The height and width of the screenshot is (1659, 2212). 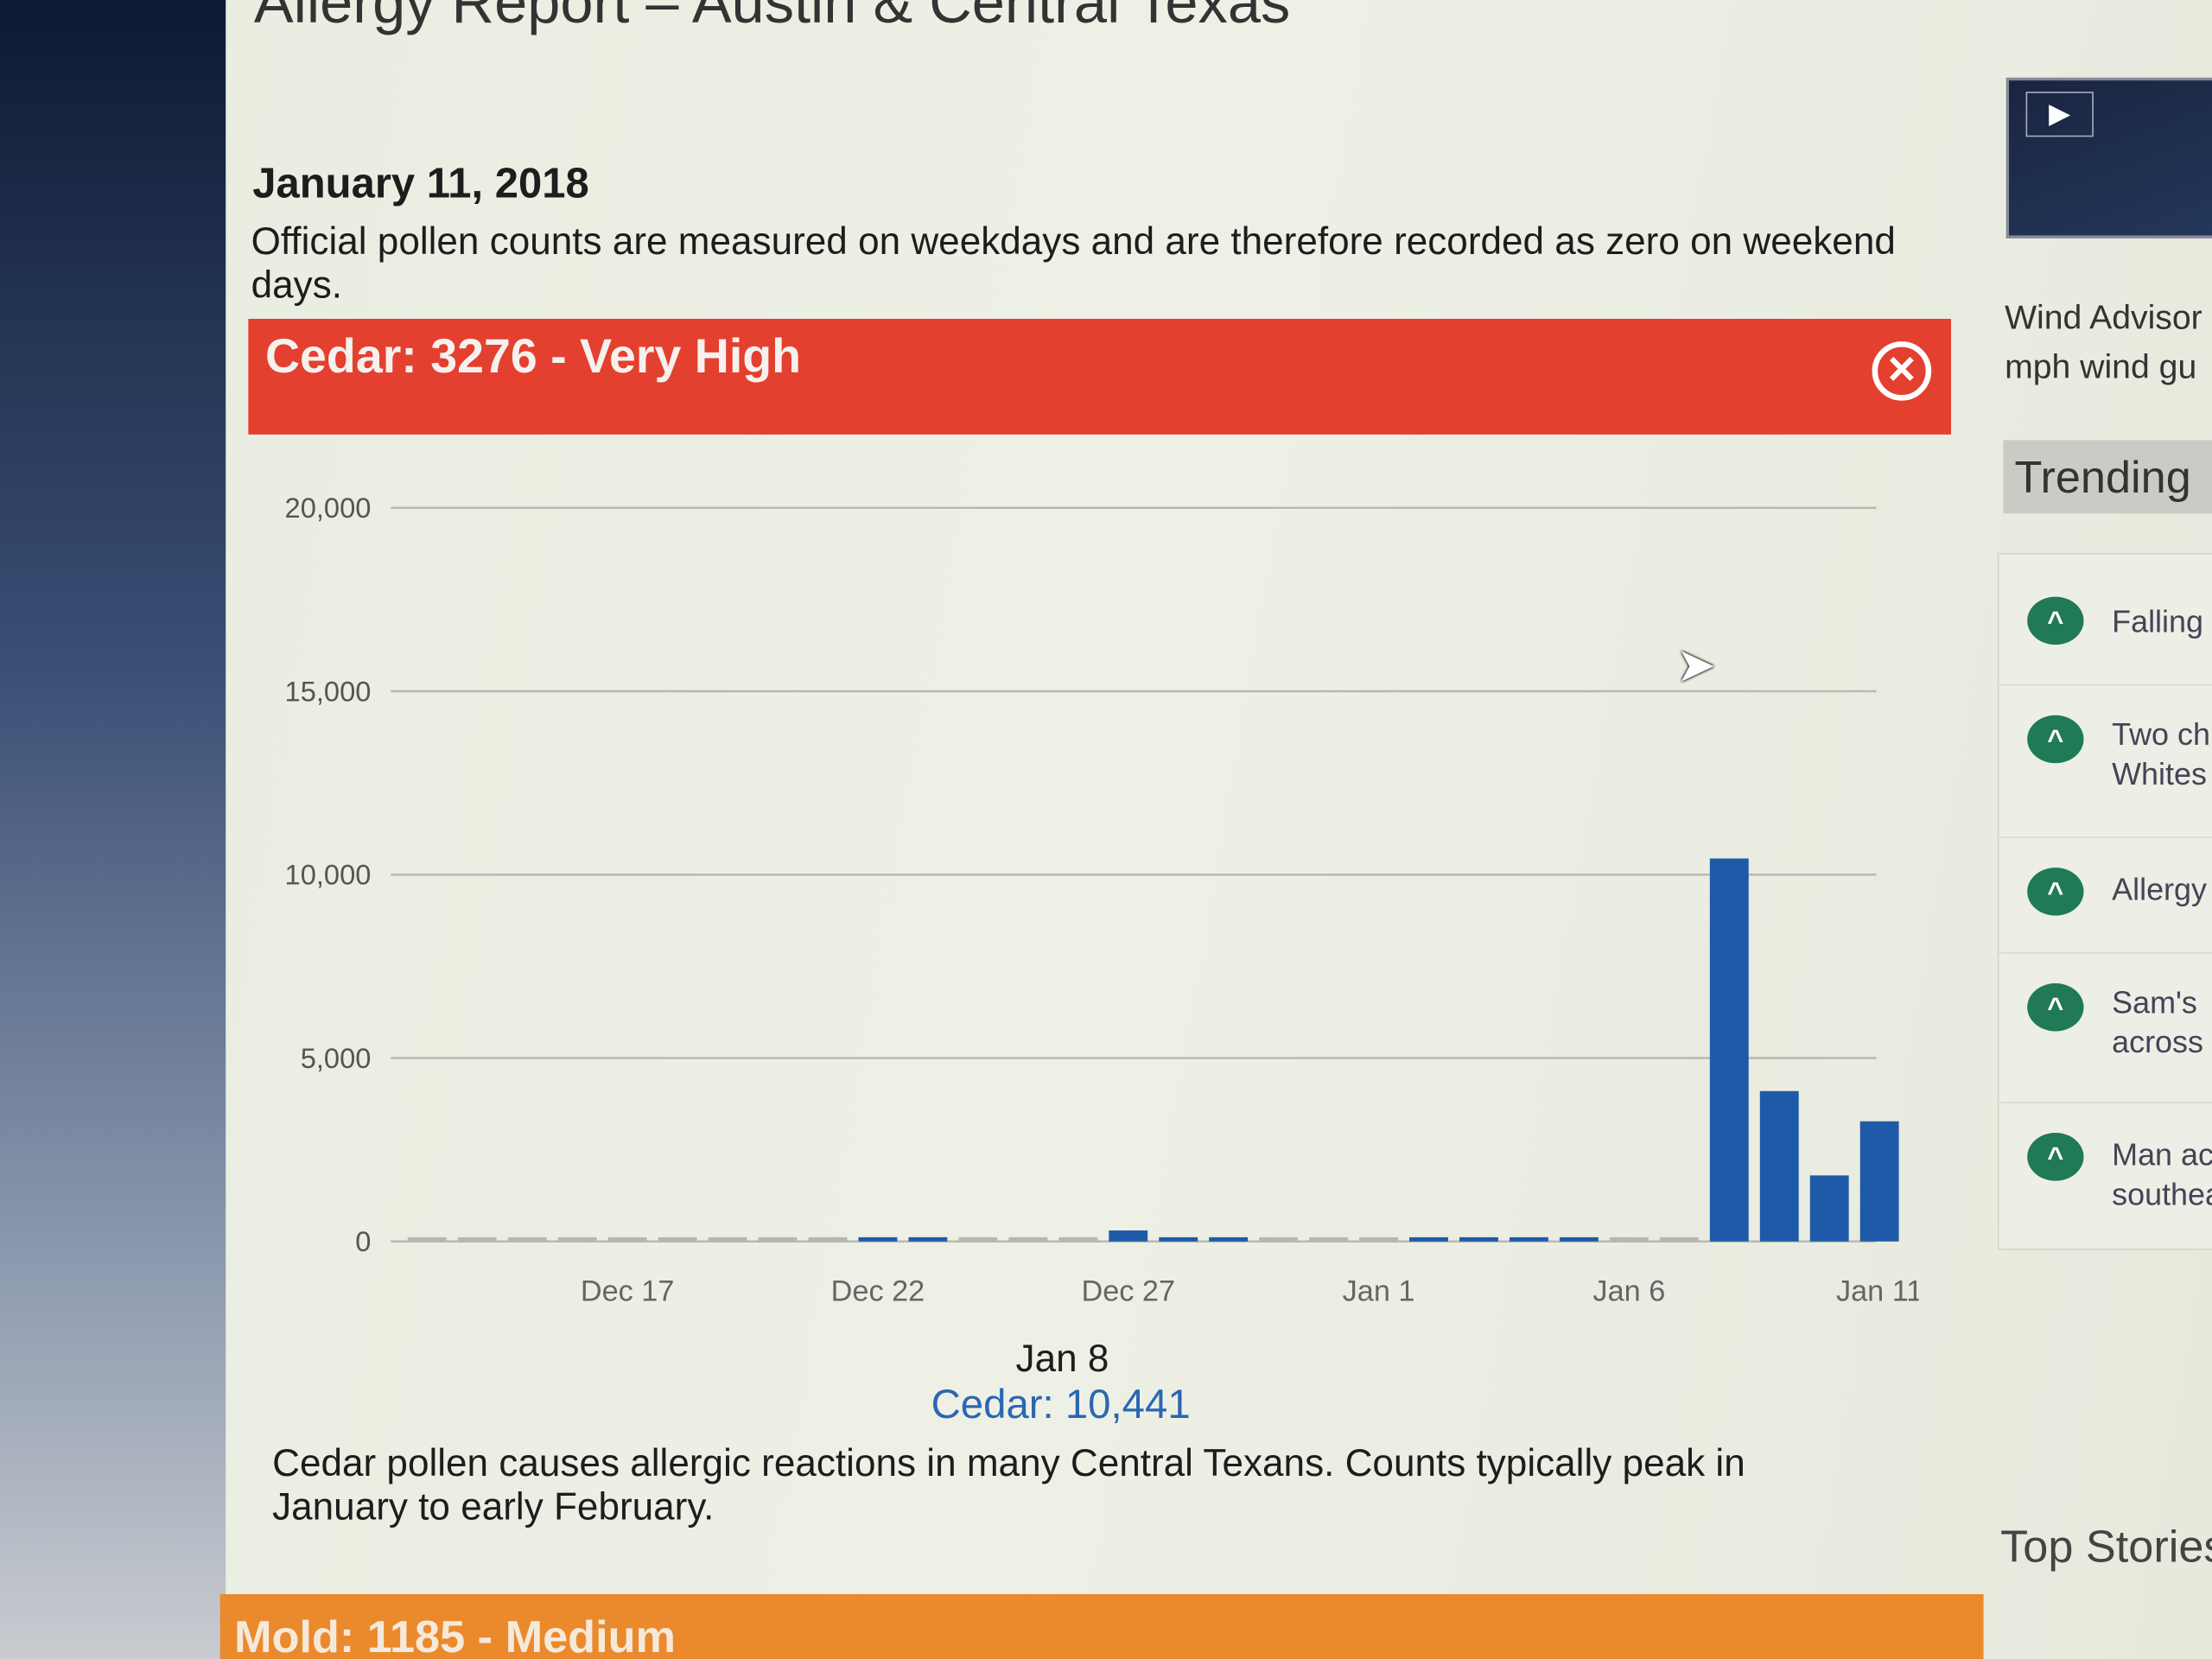 What do you see at coordinates (1902, 371) in the screenshot?
I see `circle-x-icon: ×` at bounding box center [1902, 371].